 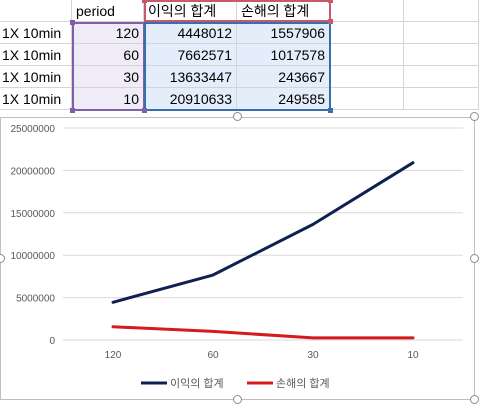 I want to click on legend-label: 손해의 합계, so click(x=303, y=383).